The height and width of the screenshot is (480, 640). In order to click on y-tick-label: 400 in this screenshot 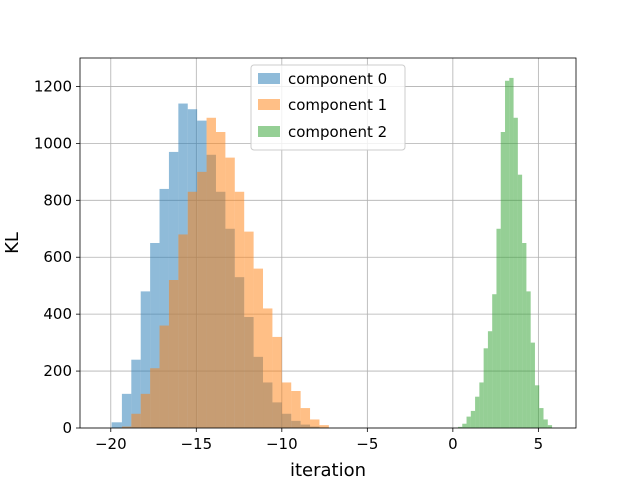, I will do `click(57, 314)`.